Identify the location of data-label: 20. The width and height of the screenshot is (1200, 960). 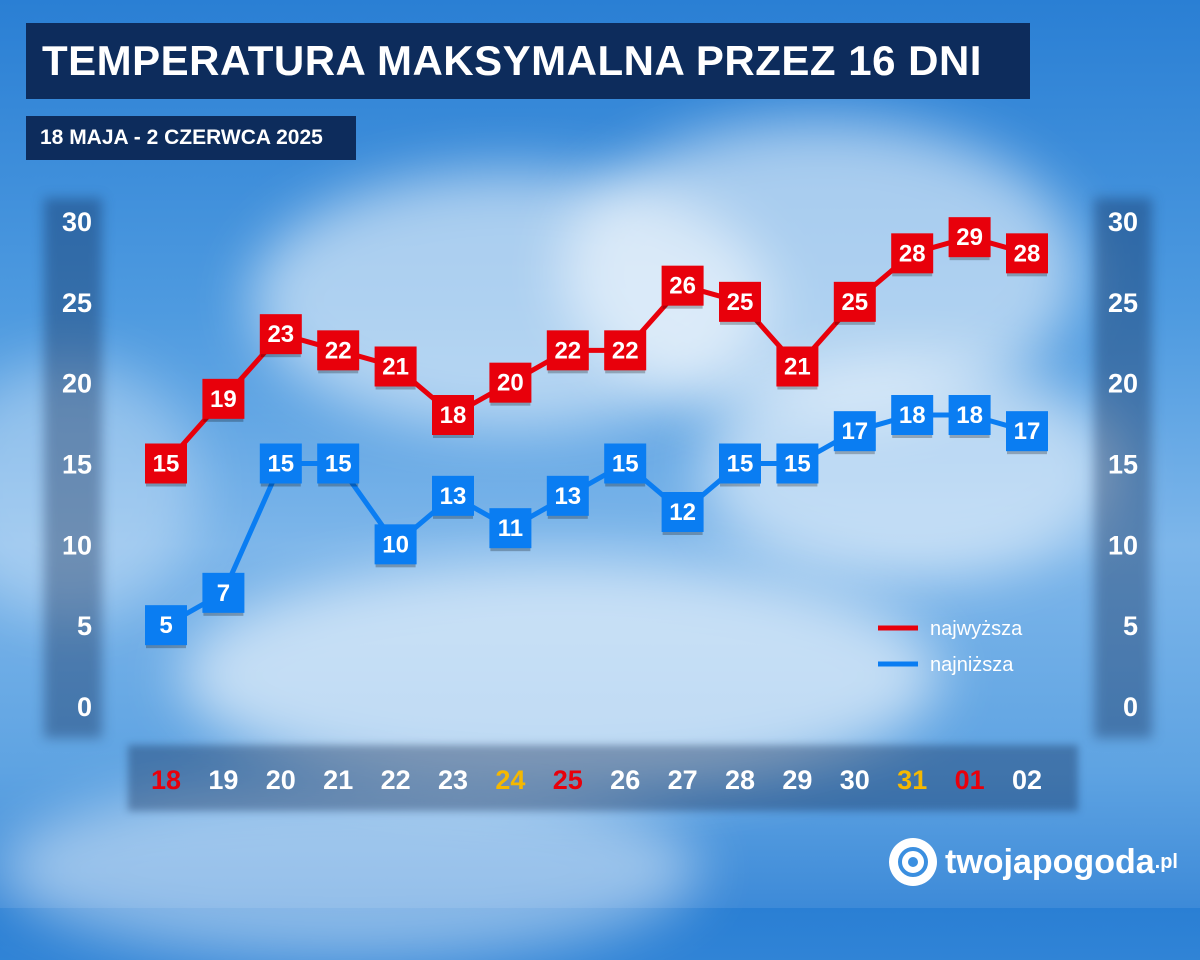
(510, 383).